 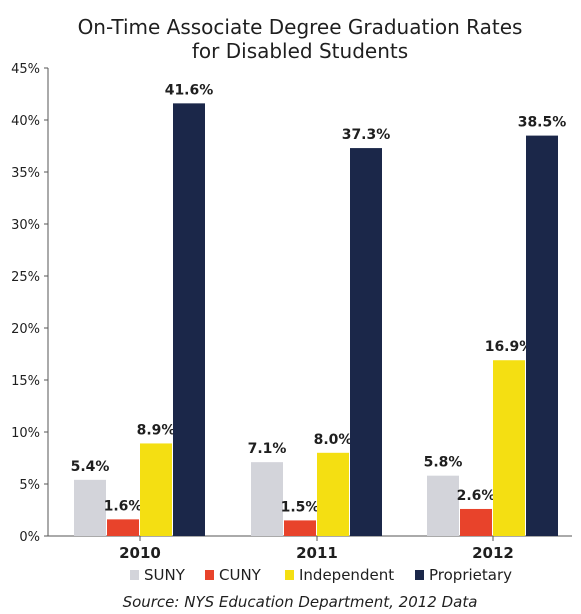 I want to click on legend-swatch-independent, so click(x=289, y=575).